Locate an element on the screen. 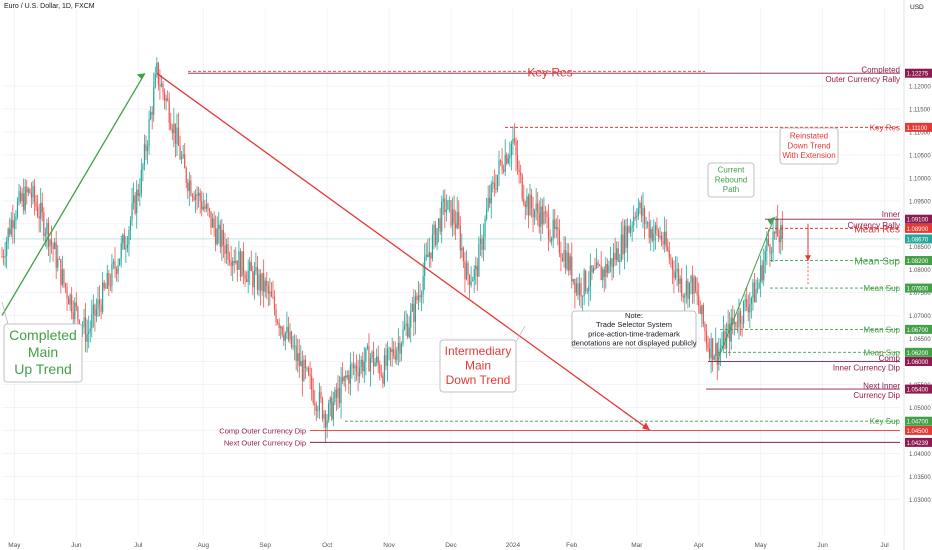  price-badge-text: 1.04239 is located at coordinates (918, 444).